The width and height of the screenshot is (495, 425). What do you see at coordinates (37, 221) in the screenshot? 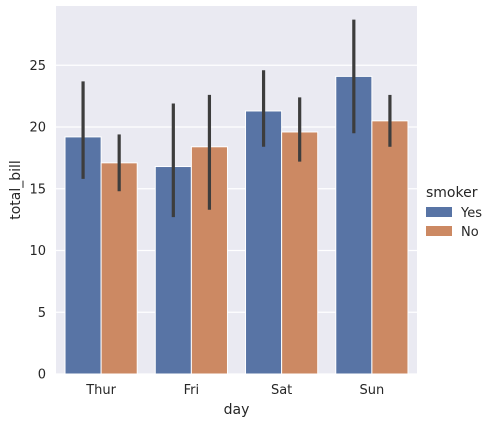
I see `y-tick-labels: 0 5 10 15 20 25` at bounding box center [37, 221].